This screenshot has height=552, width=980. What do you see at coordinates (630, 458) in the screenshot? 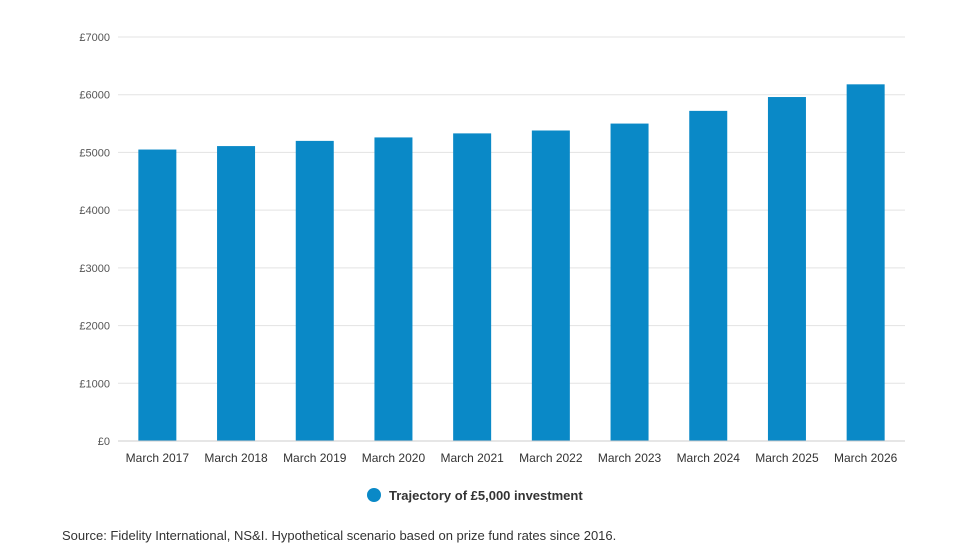
I see `x-tick-label: March 2023` at bounding box center [630, 458].